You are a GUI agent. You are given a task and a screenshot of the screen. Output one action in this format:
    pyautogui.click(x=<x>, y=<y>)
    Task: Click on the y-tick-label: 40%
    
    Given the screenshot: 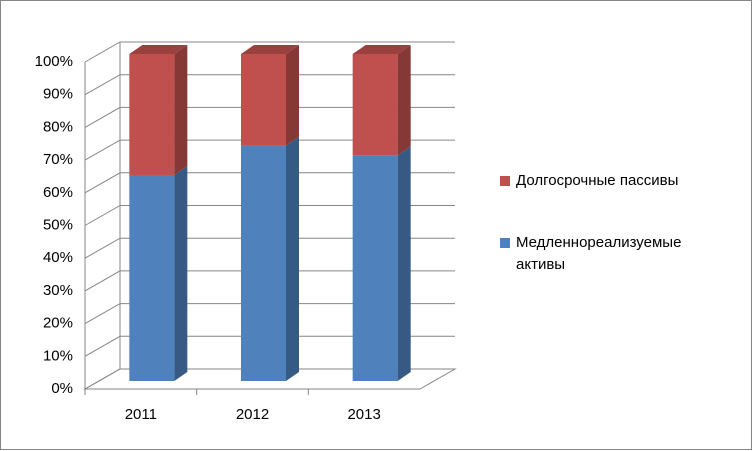 What is the action you would take?
    pyautogui.click(x=58, y=257)
    